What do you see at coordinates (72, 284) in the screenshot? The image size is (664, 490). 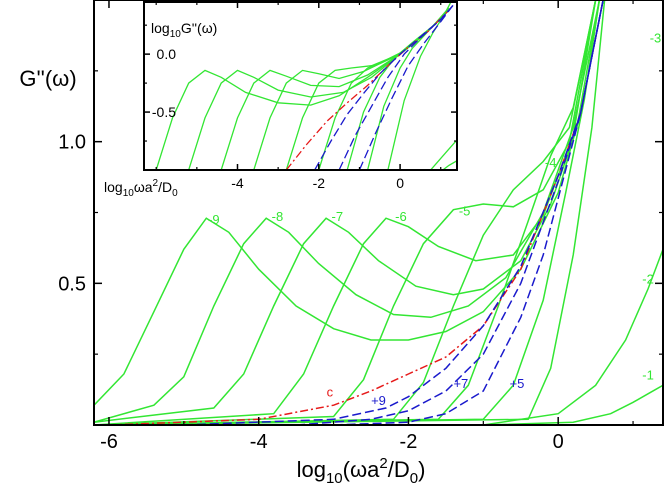 I see `main-y-tick-label-0: 0.5` at bounding box center [72, 284].